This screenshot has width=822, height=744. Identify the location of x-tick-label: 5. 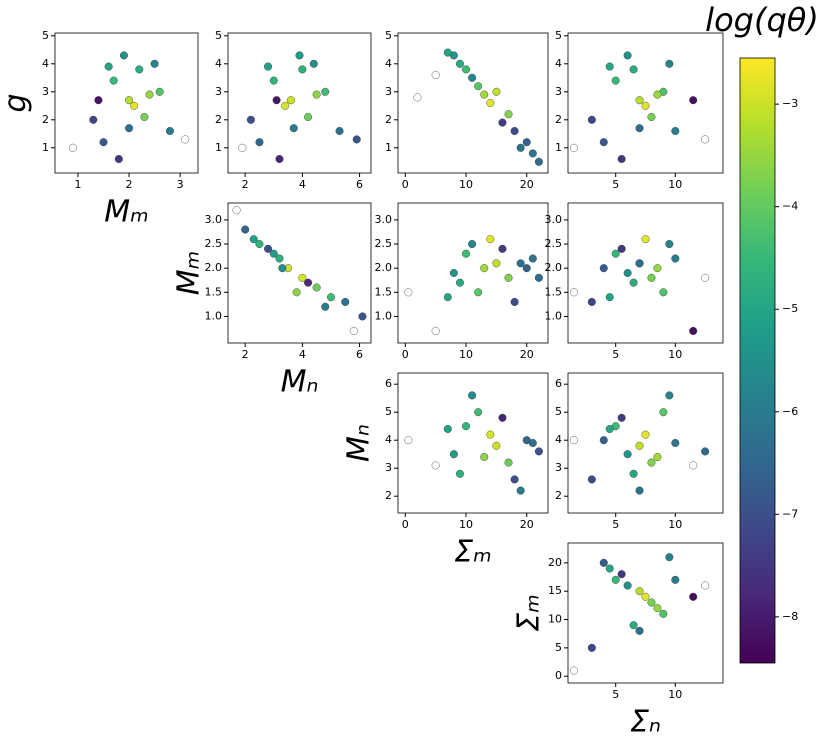
(615, 524).